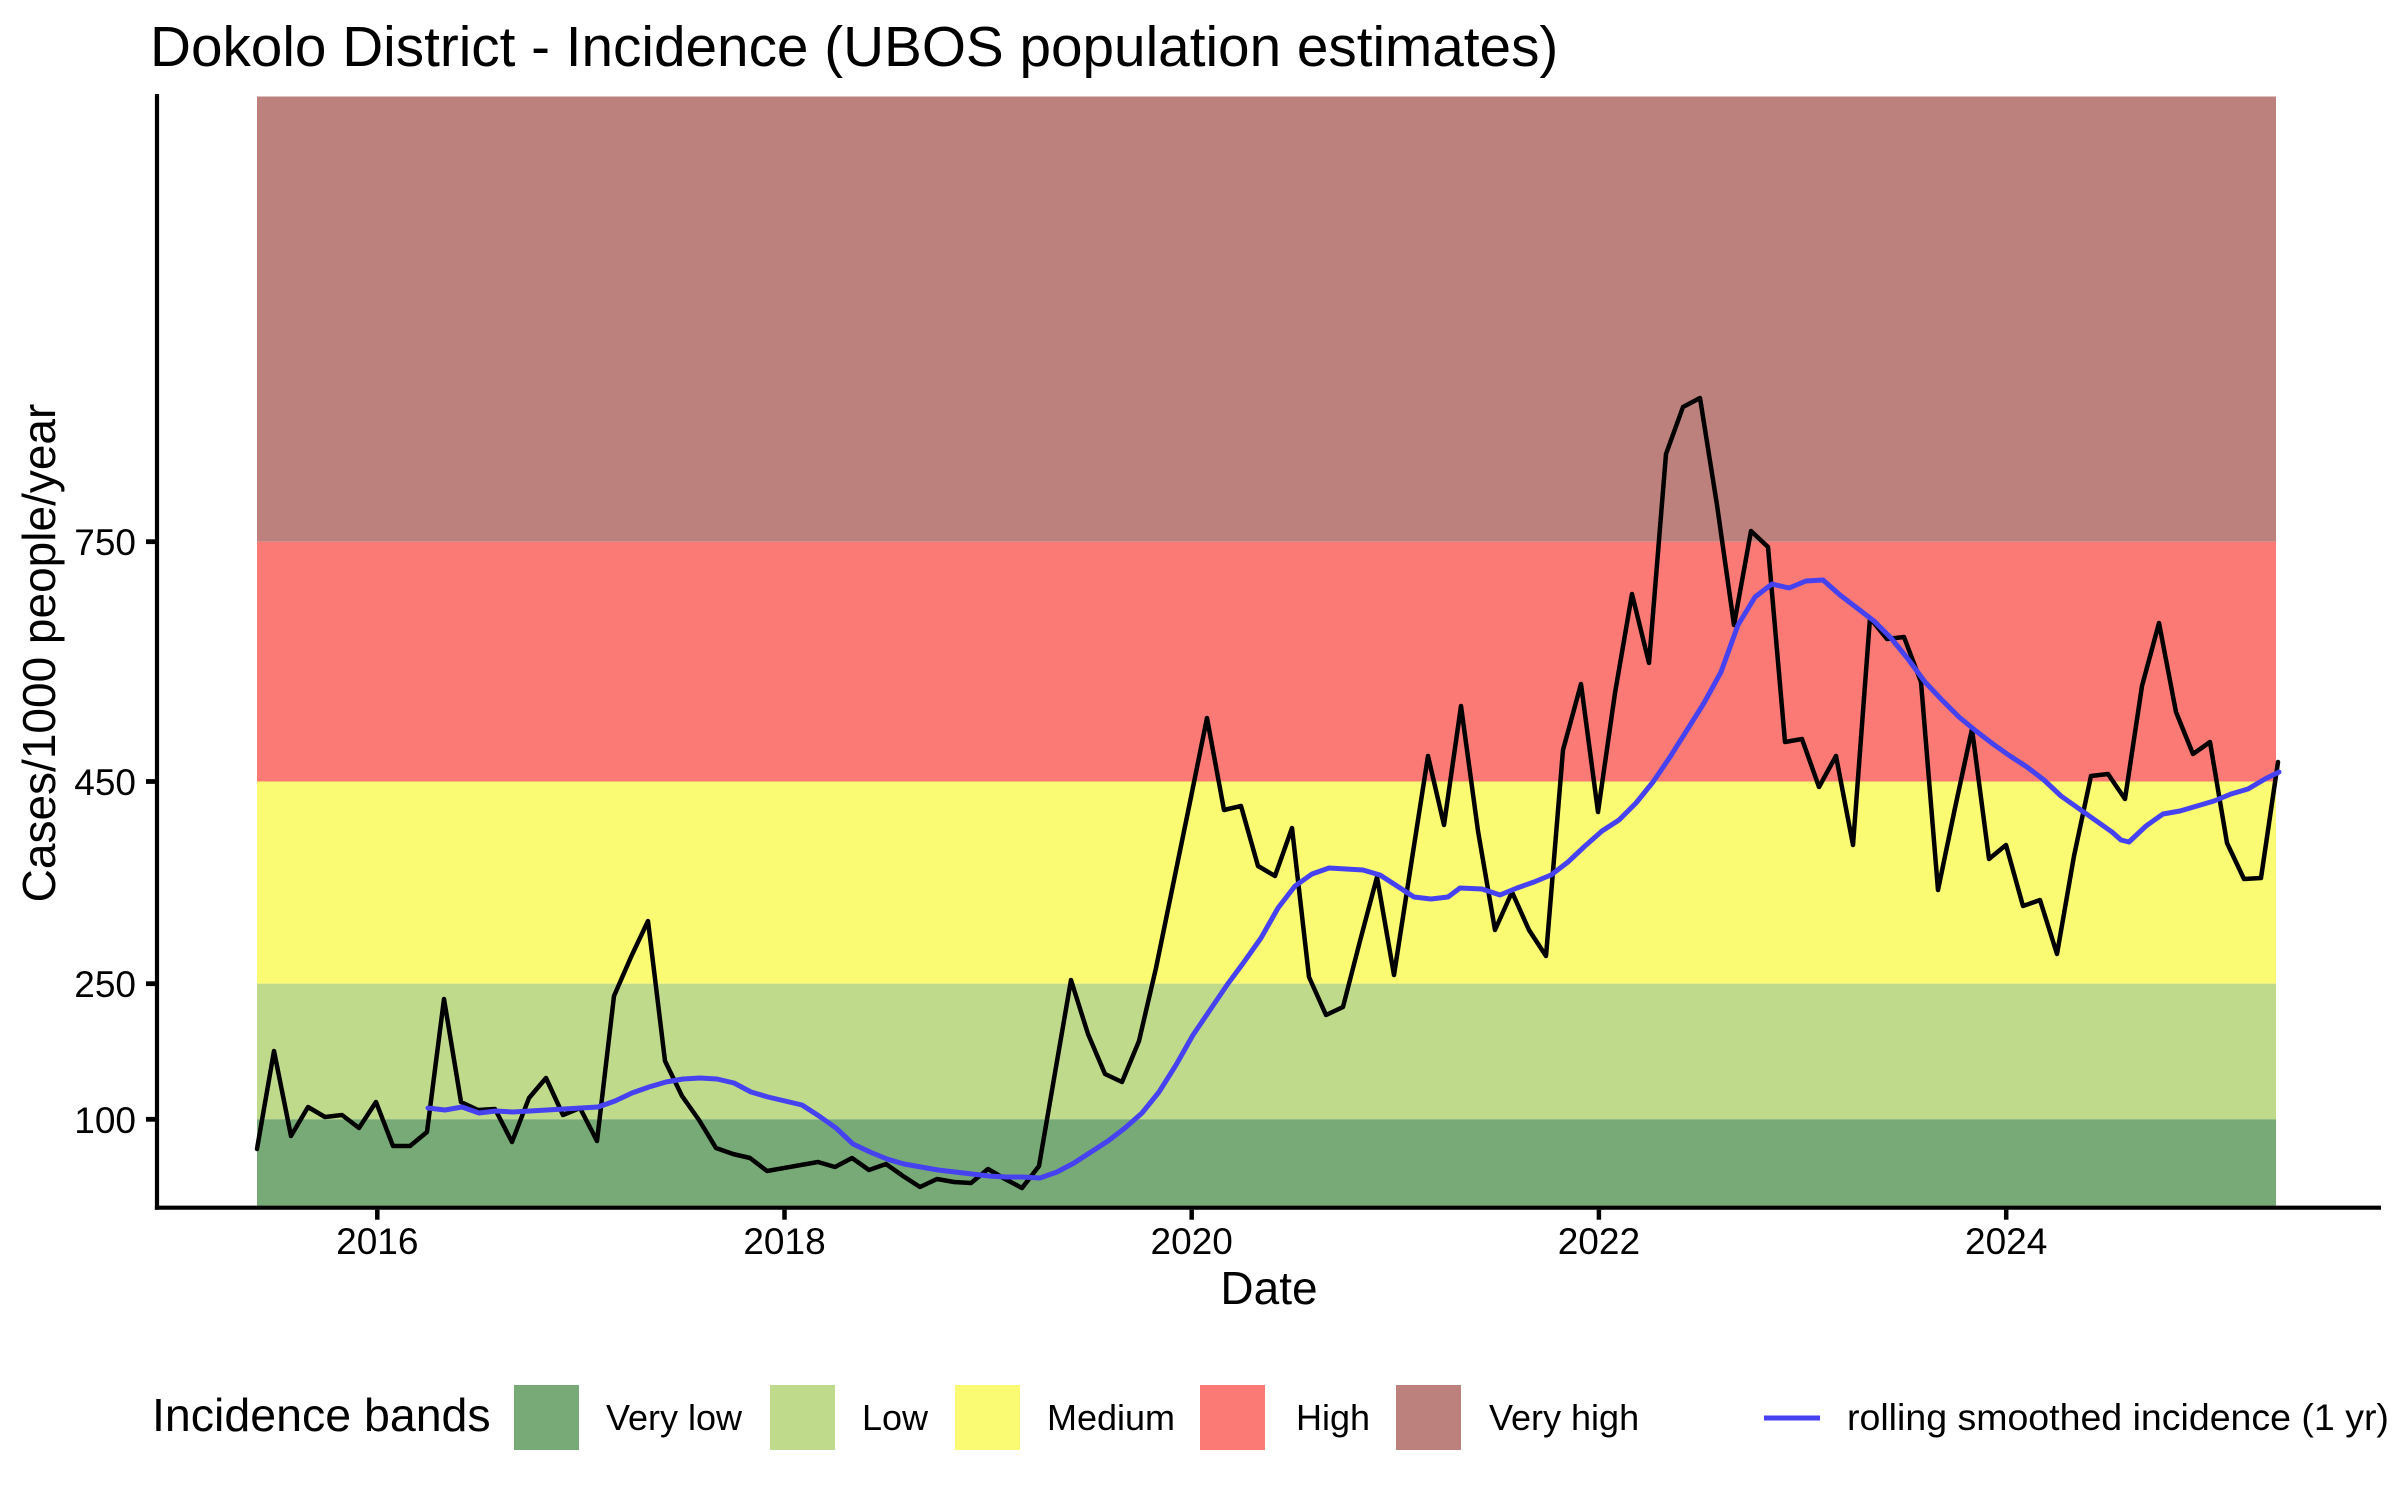  I want to click on svg-text: 2022, so click(1599, 1241).